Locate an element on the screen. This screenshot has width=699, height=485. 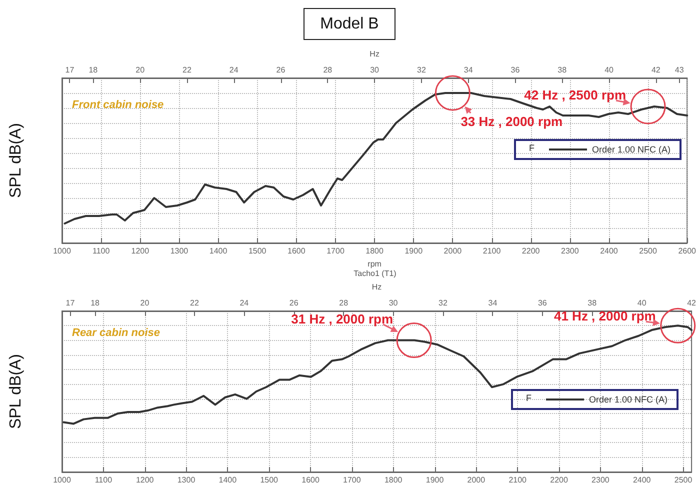
annotation: 42 Hz , 2500 rpm is located at coordinates (575, 95).